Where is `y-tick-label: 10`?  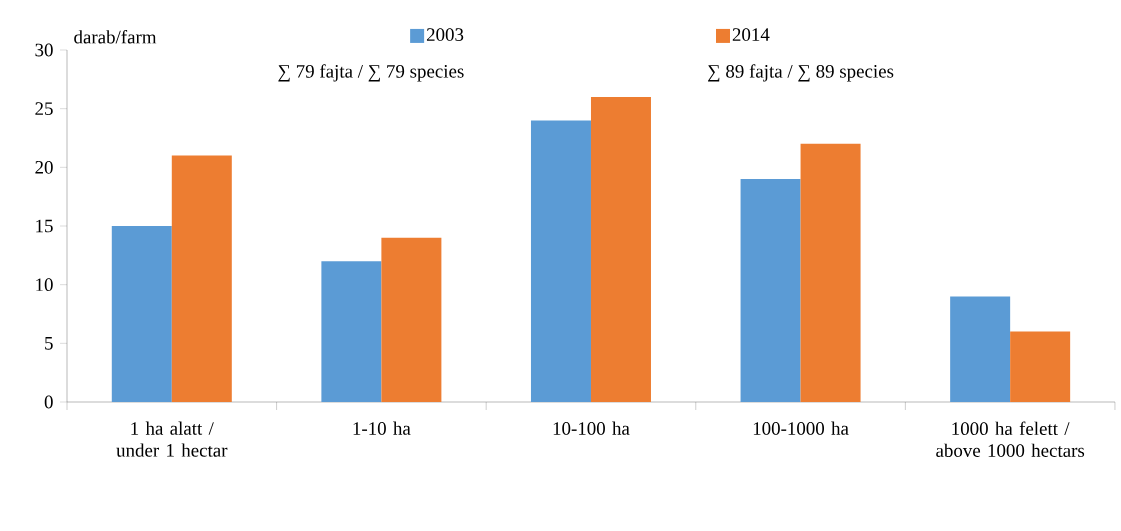 y-tick-label: 10 is located at coordinates (44, 285).